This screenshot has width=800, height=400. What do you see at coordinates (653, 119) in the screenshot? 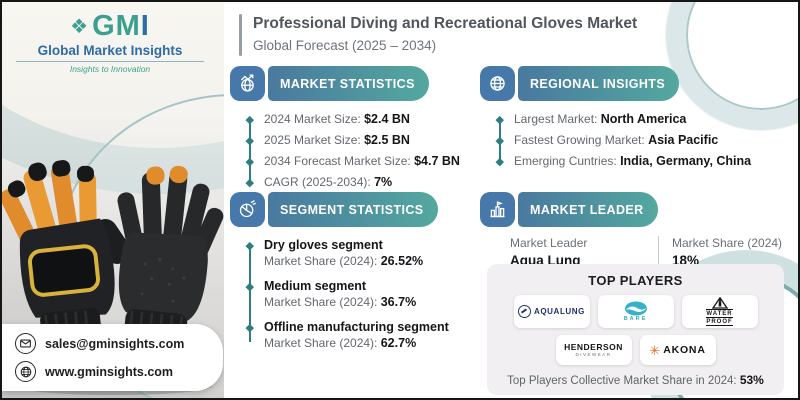
I see `list-item: Largest Market: North America` at bounding box center [653, 119].